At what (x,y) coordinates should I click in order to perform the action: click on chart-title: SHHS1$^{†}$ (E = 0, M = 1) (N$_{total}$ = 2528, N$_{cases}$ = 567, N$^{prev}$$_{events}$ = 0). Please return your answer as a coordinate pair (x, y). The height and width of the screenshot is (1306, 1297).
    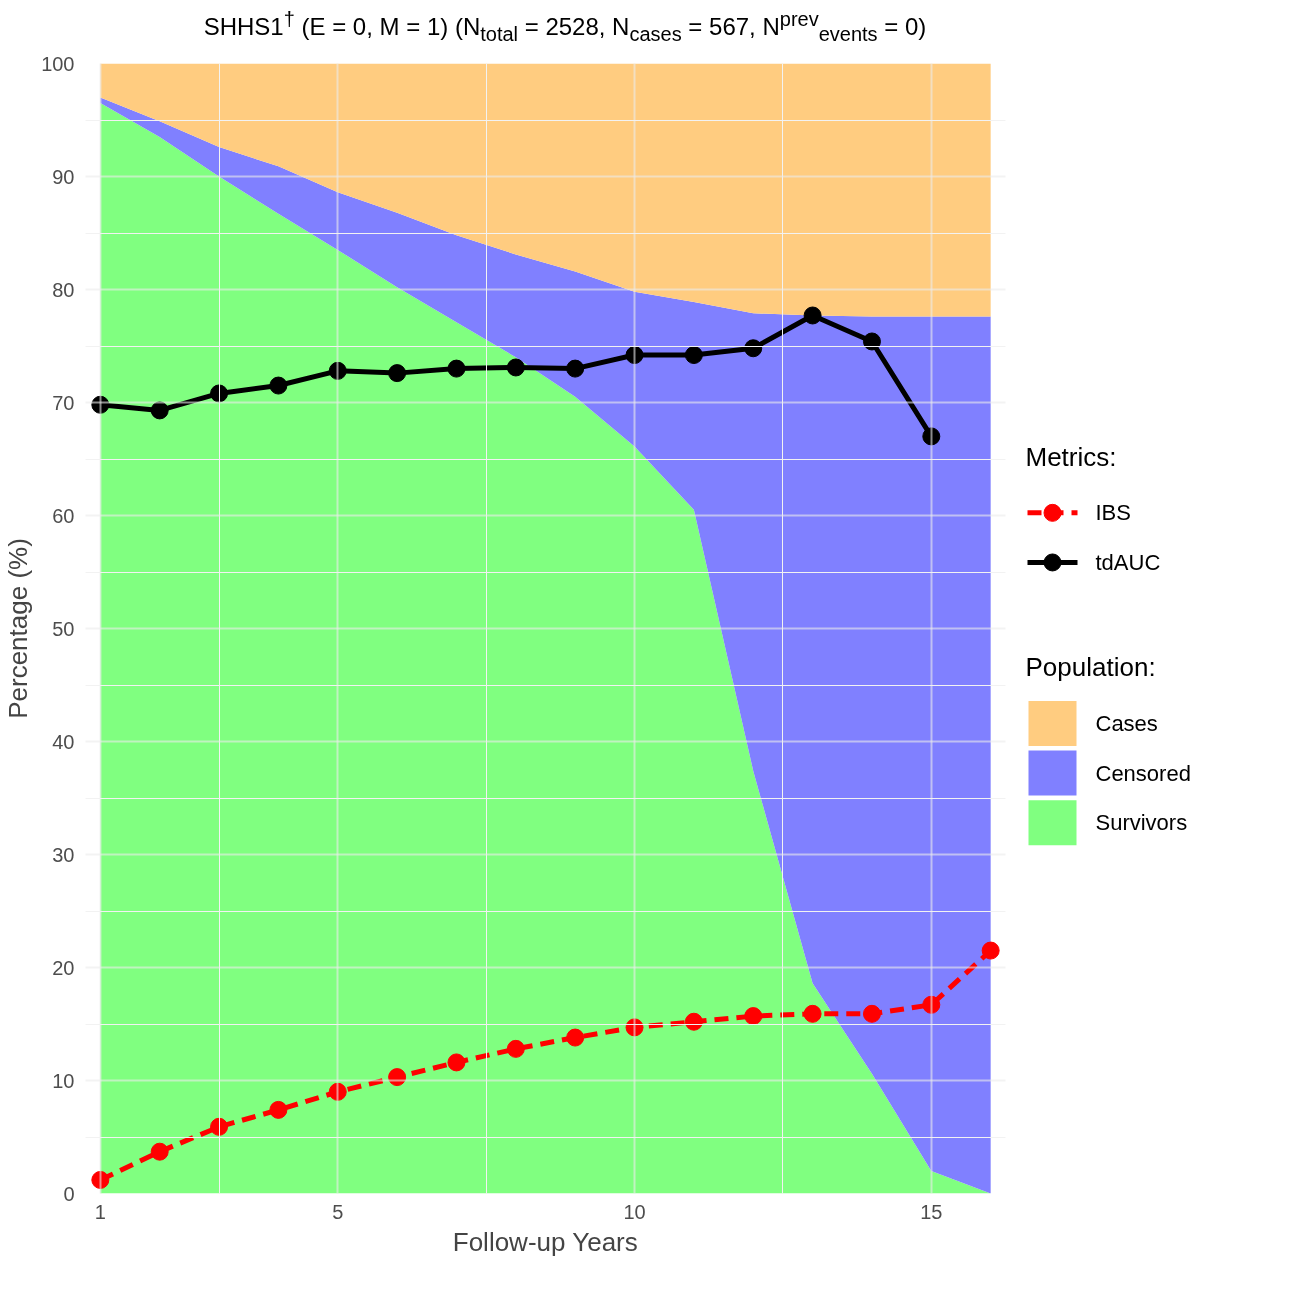
    Looking at the image, I should click on (565, 26).